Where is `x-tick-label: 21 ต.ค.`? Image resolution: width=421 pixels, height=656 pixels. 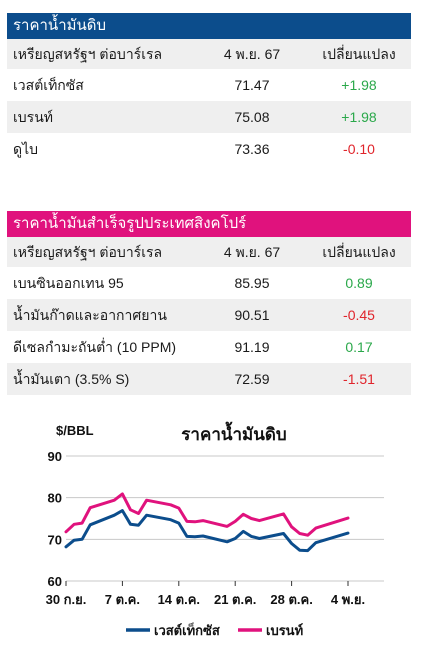 x-tick-label: 21 ต.ค. is located at coordinates (235, 599).